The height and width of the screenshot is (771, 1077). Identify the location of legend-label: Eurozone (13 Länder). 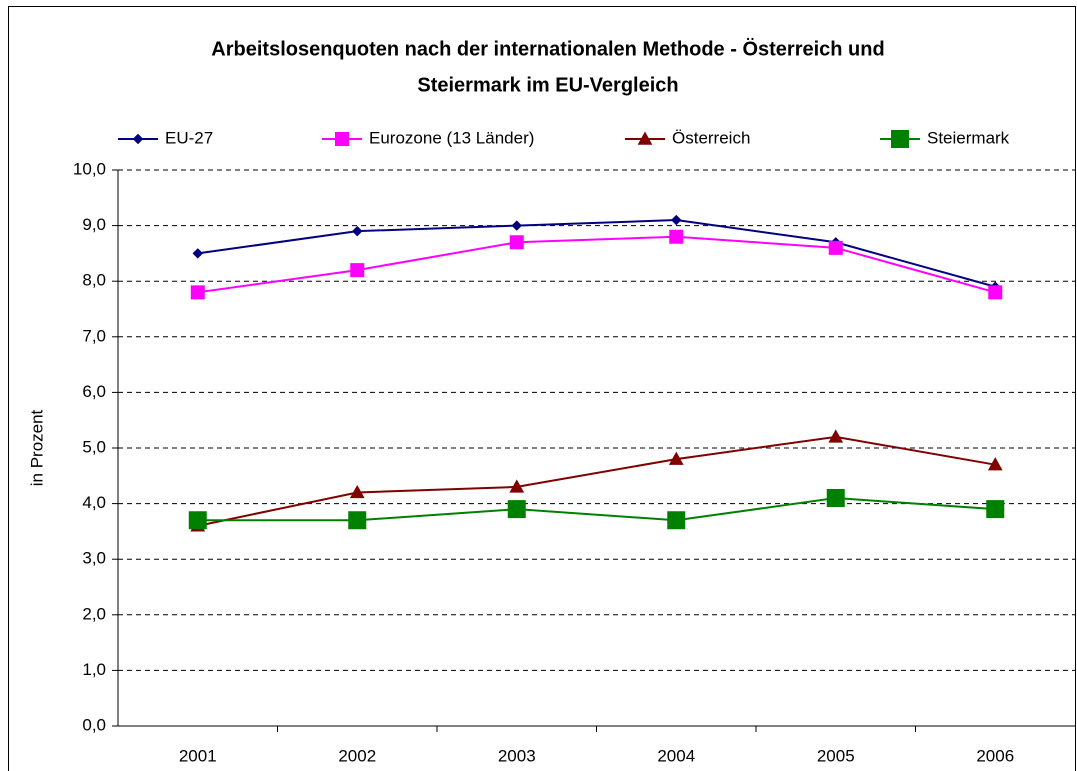
(451, 137).